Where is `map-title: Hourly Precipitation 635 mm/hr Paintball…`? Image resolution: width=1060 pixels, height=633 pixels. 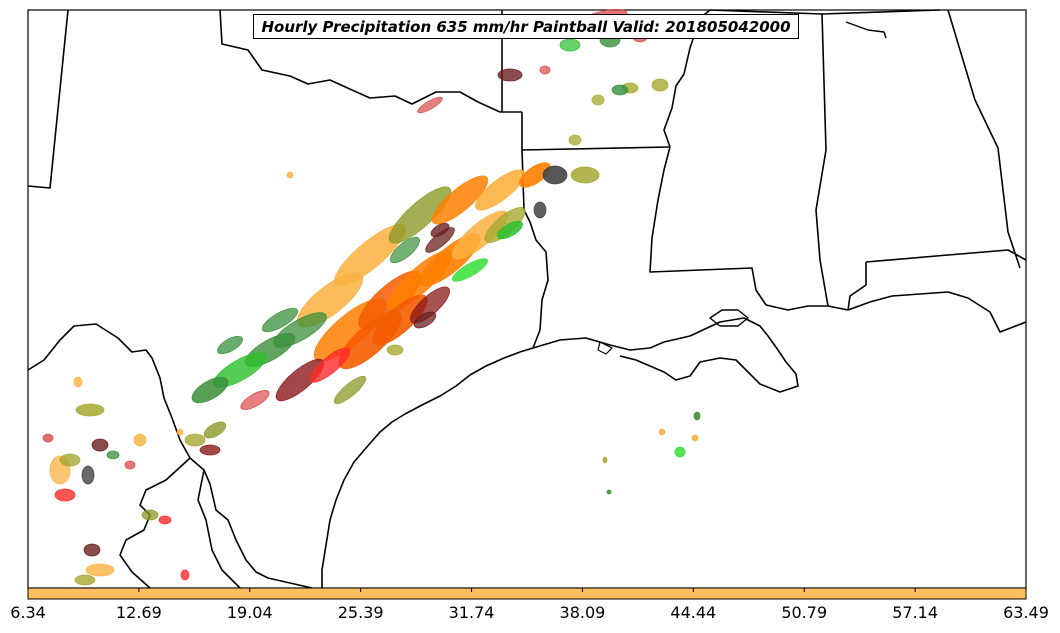
map-title: Hourly Precipitation 635 mm/hr Paintball… is located at coordinates (526, 26).